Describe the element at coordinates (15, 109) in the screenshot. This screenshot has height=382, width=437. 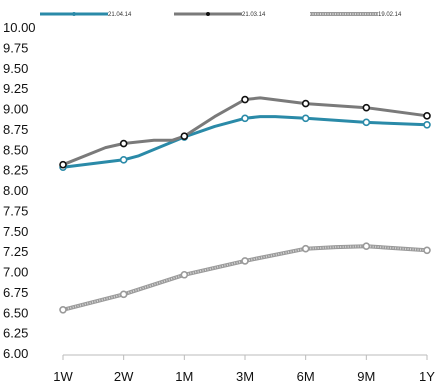
I see `y-tick-label: 9.00` at that location.